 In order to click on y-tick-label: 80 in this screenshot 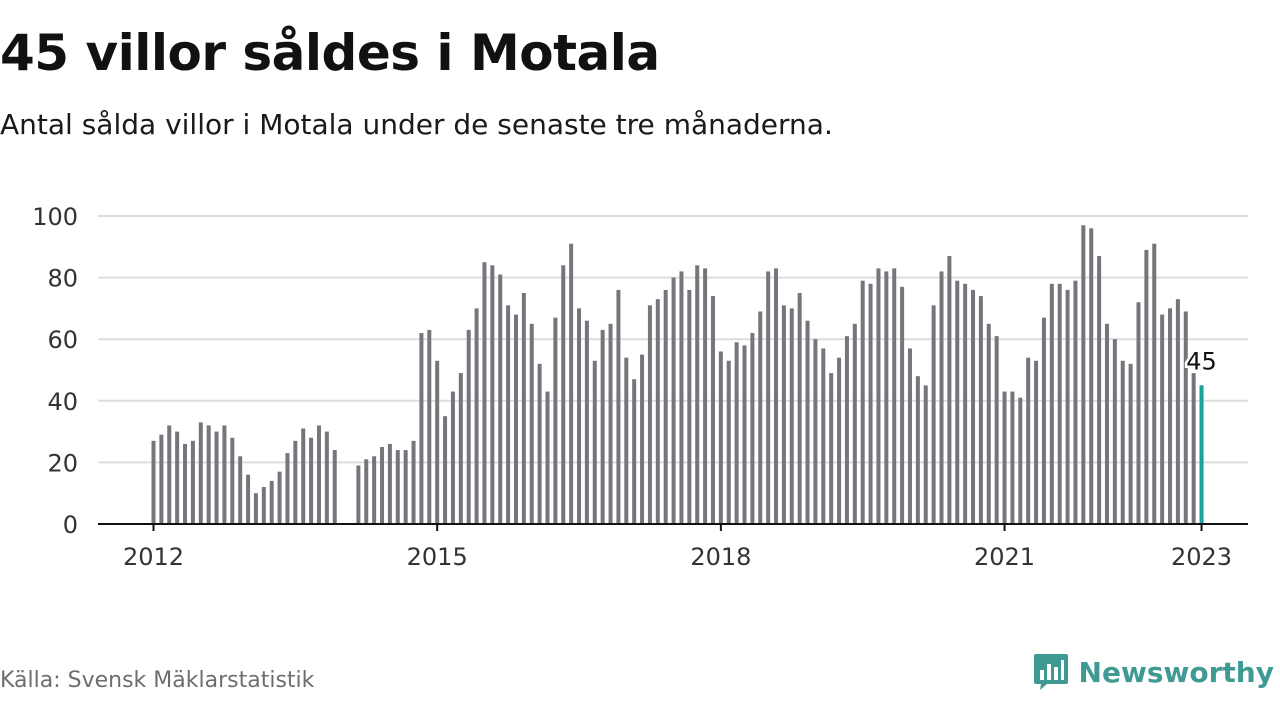, I will do `click(62, 279)`.